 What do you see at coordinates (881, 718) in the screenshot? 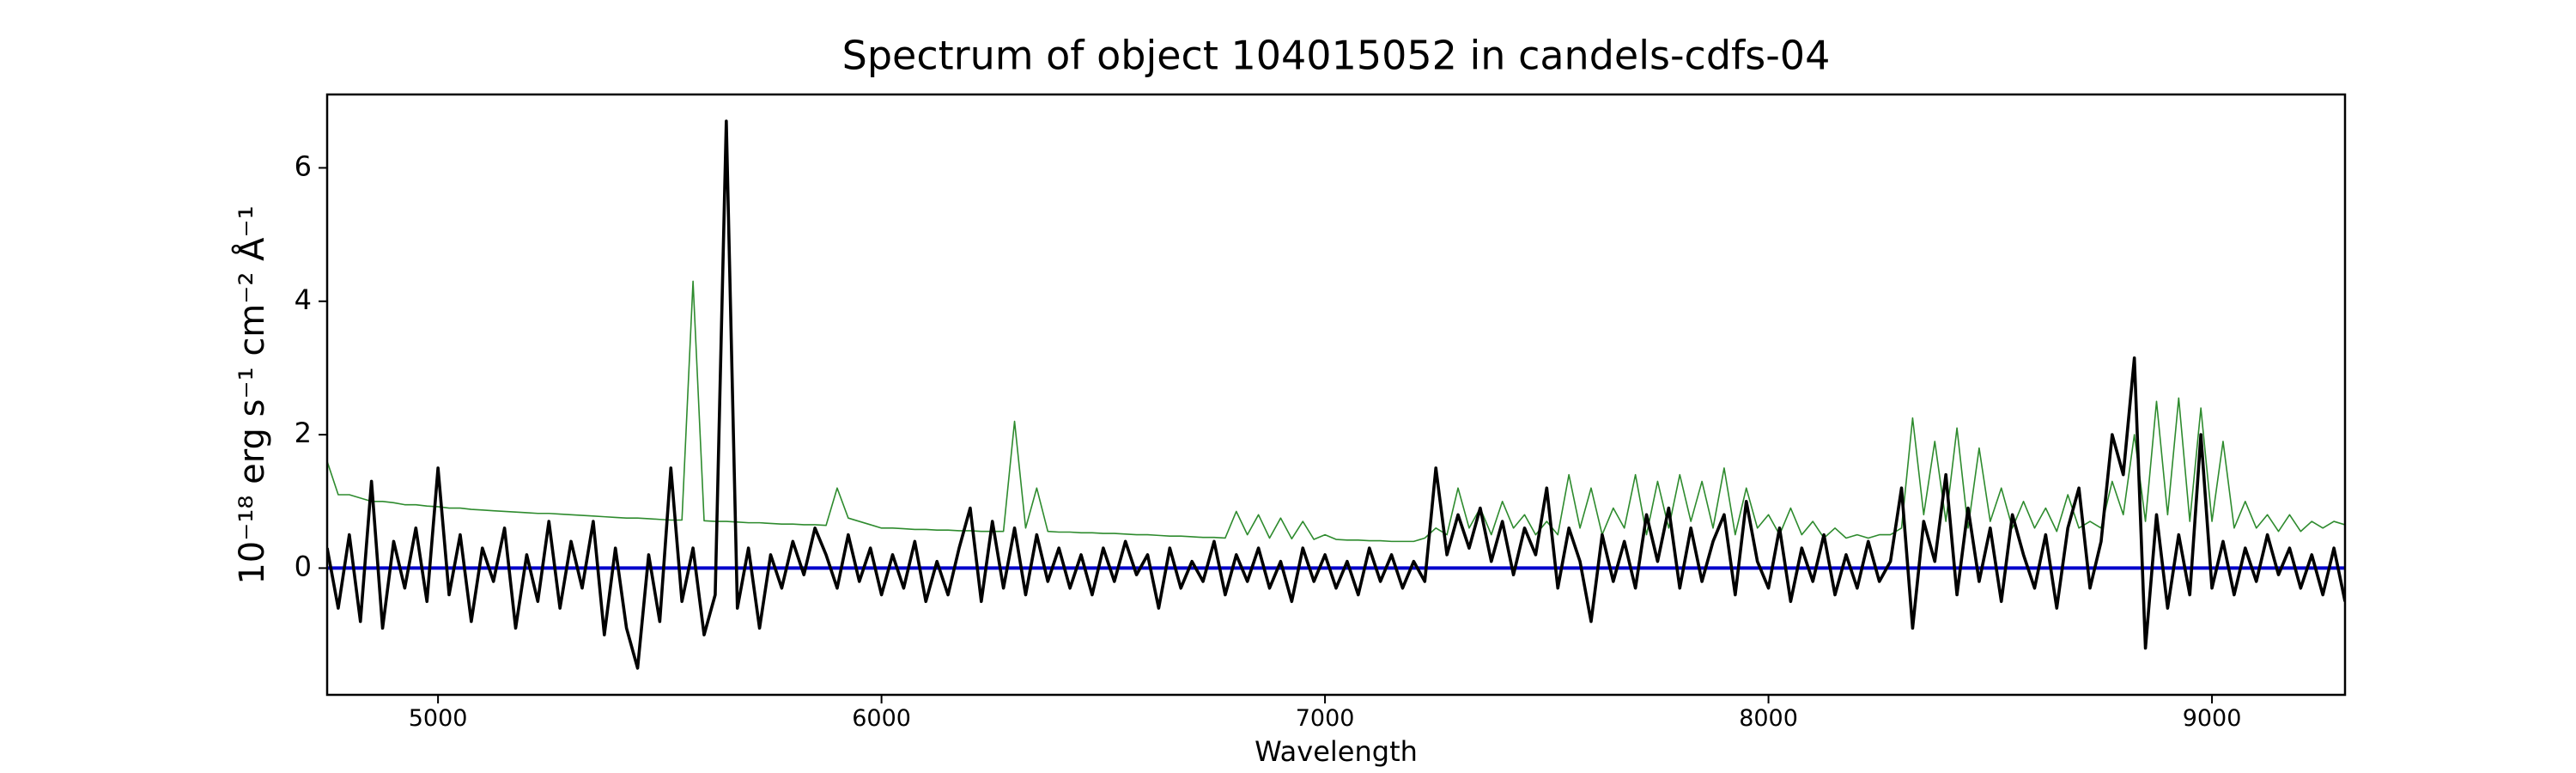
I see `x-tick-label: 6000` at bounding box center [881, 718].